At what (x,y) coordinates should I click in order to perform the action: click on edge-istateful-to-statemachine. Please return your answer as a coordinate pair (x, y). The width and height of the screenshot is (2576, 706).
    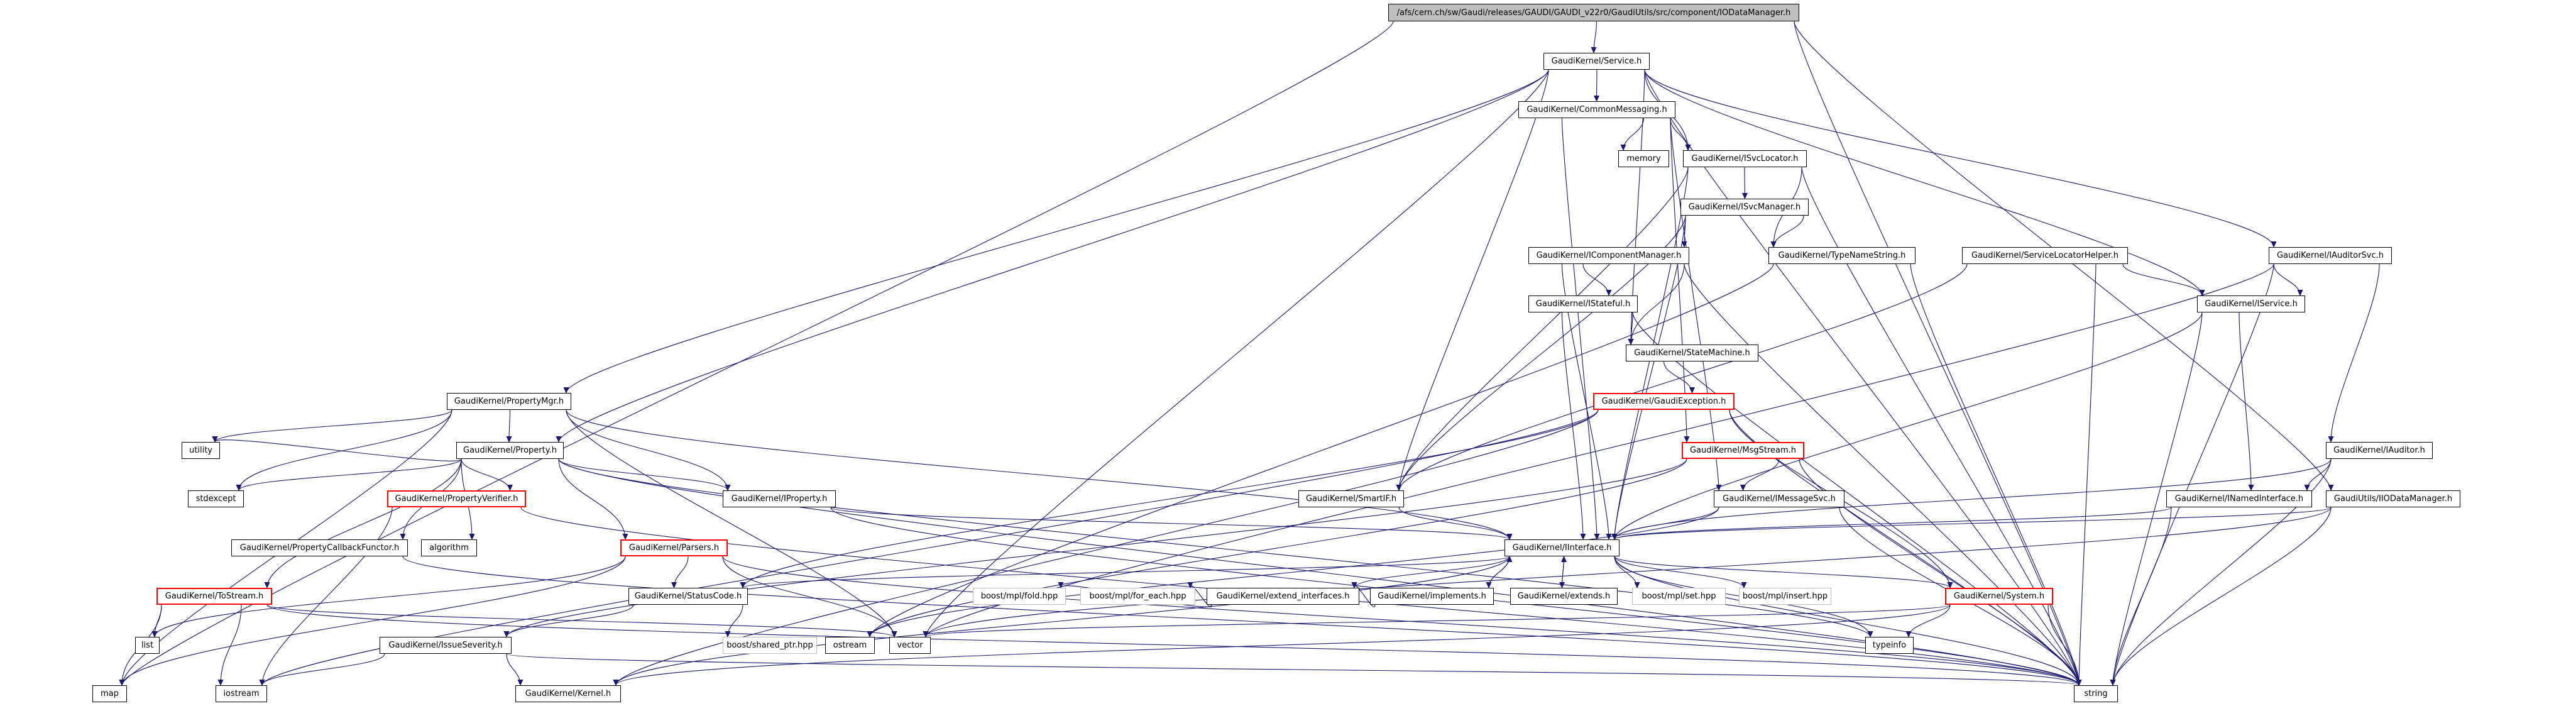
    Looking at the image, I should click on (1631, 328).